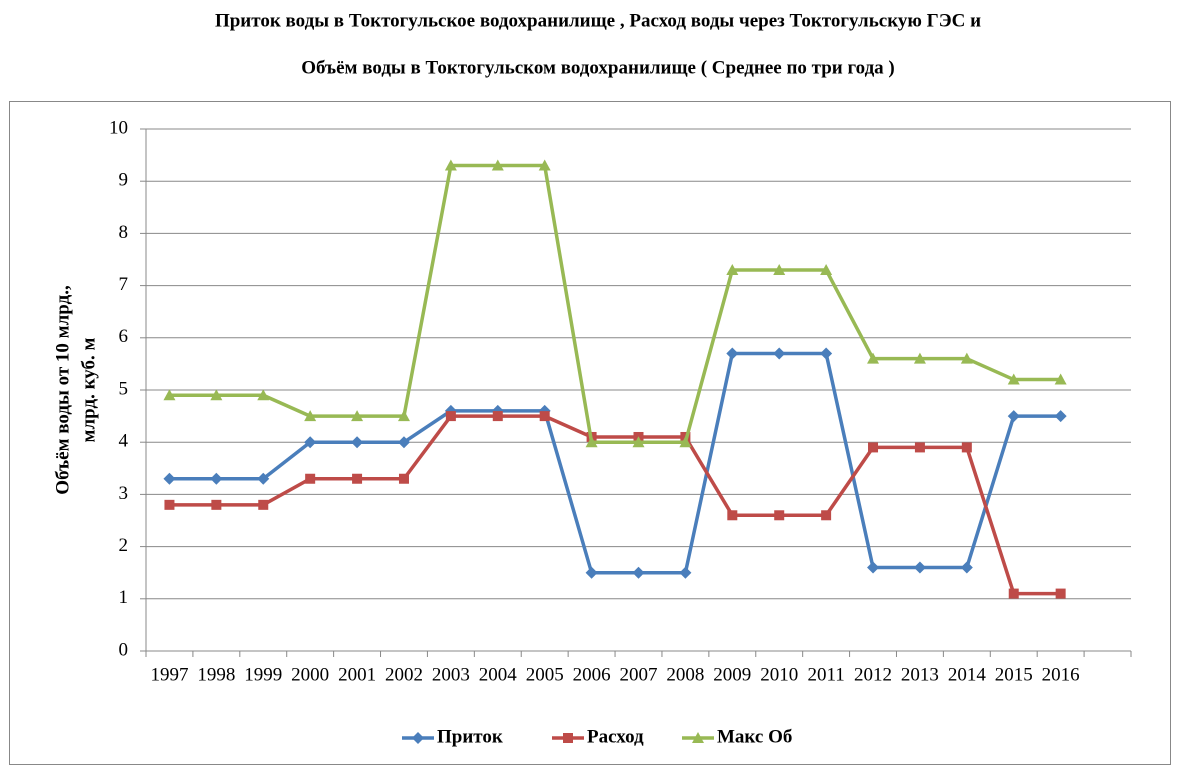 Image resolution: width=1179 pixels, height=775 pixels. I want to click on y-axis-label: Объём воды от 10 млрд.,, so click(62, 390).